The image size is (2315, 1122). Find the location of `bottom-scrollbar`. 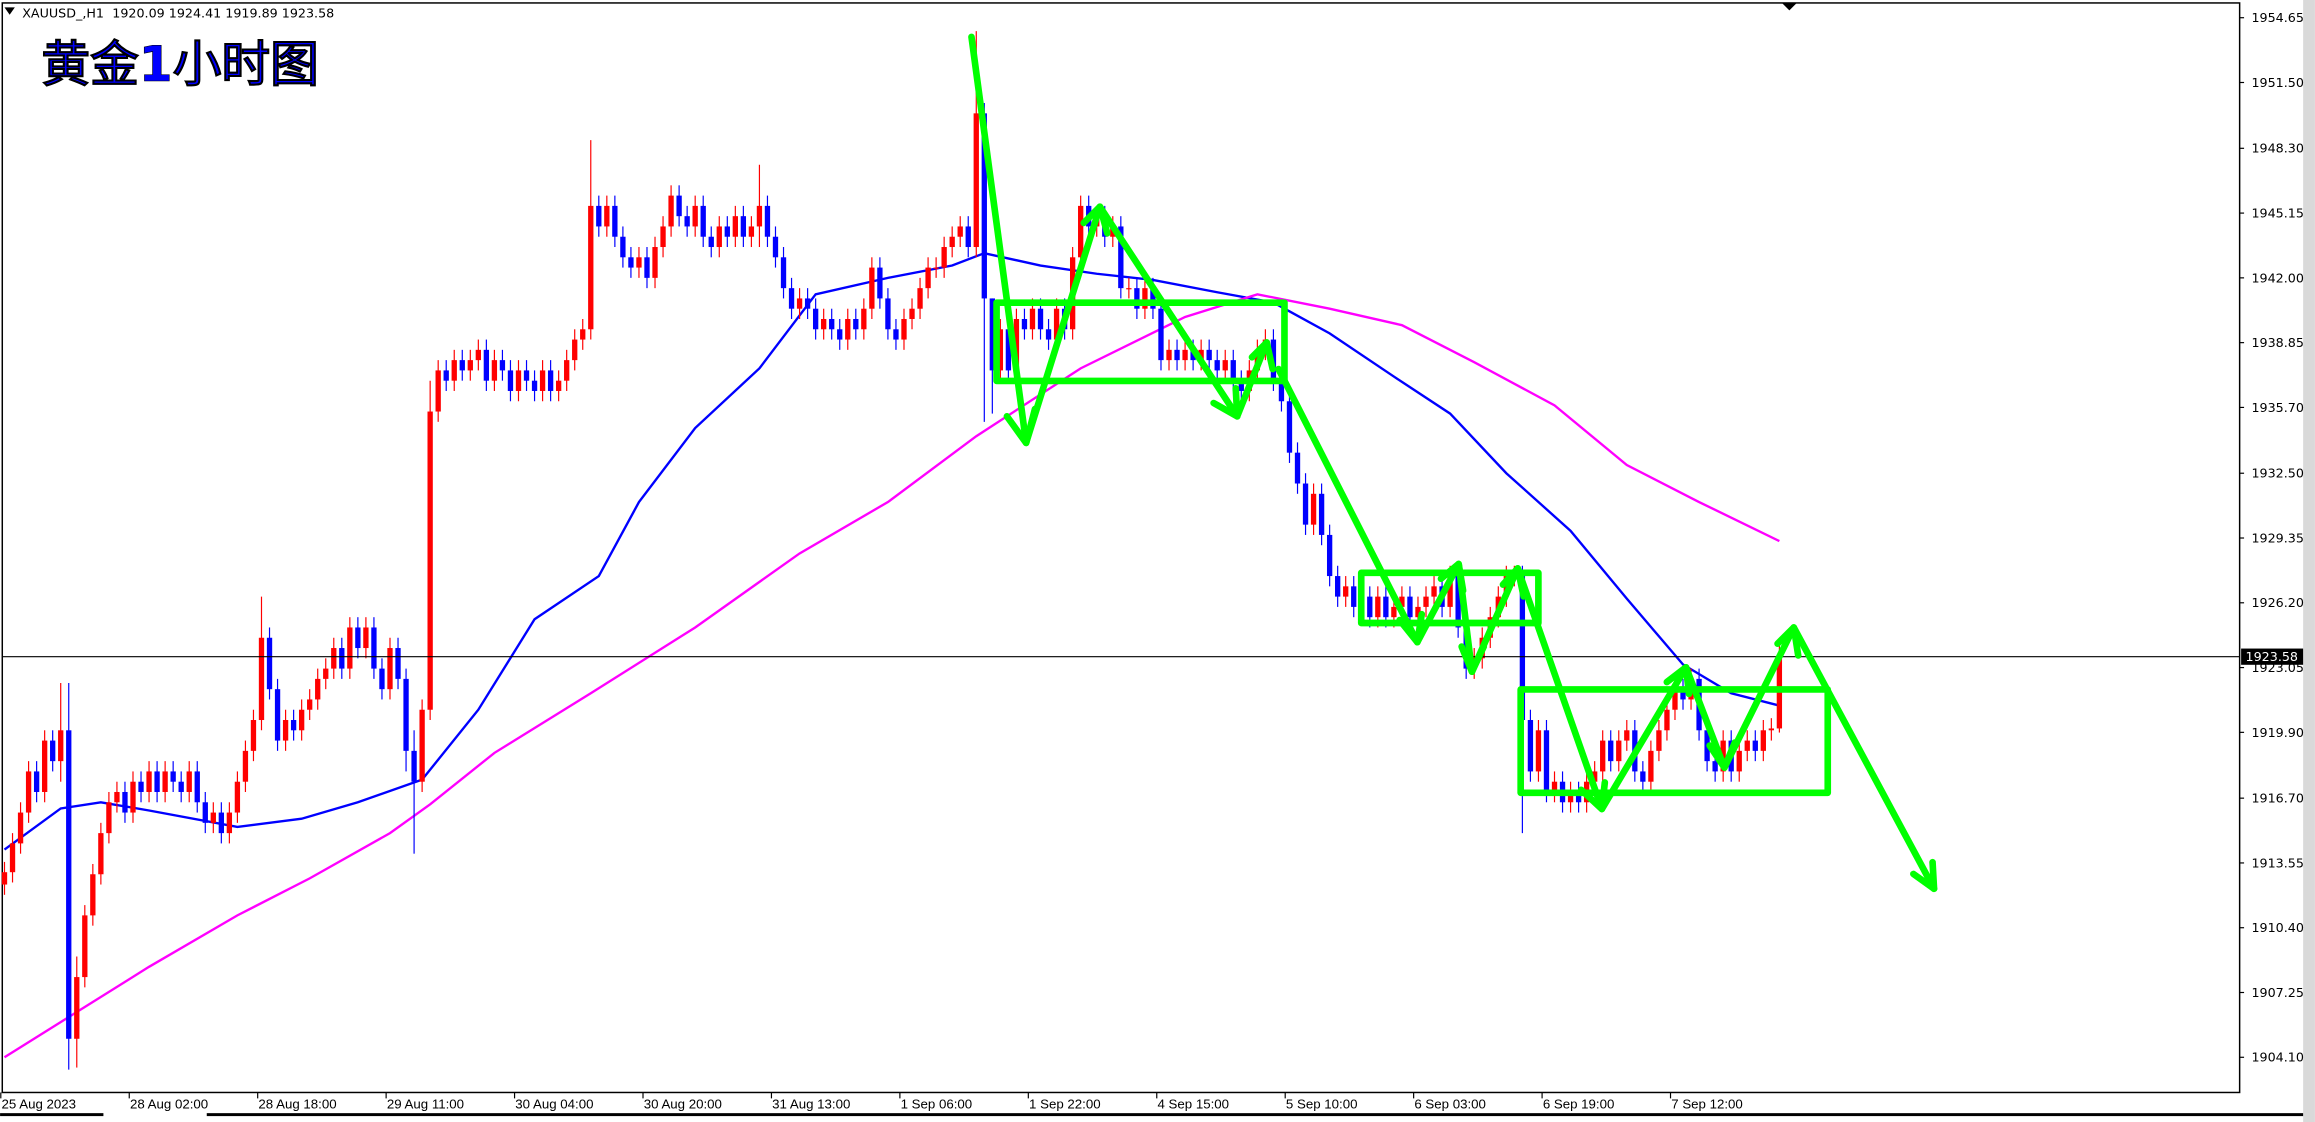

bottom-scrollbar is located at coordinates (1255, 1115).